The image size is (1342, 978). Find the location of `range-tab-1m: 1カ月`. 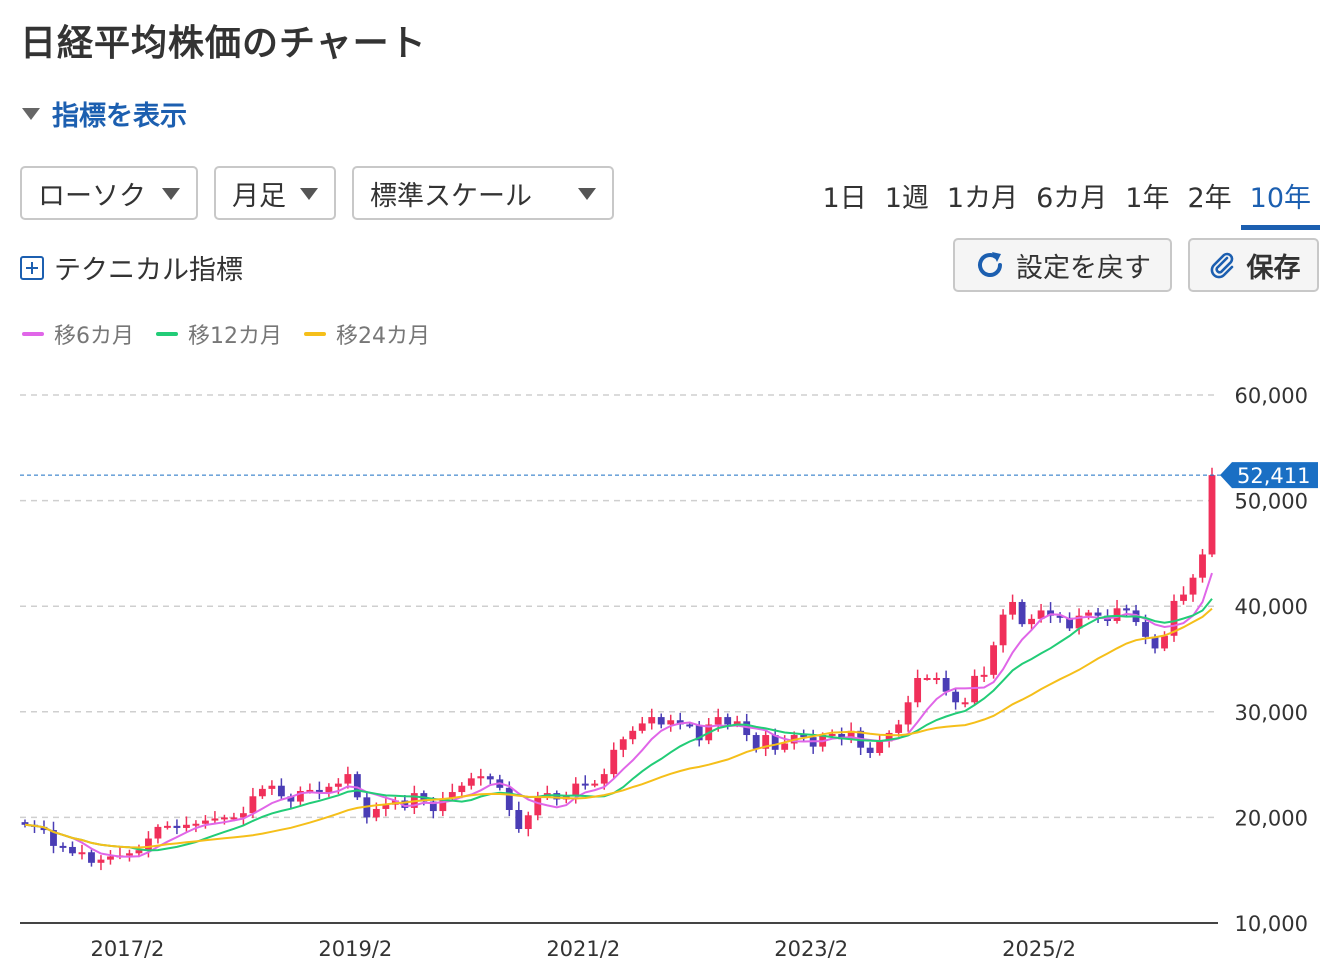

range-tab-1m: 1カ月 is located at coordinates (982, 198).